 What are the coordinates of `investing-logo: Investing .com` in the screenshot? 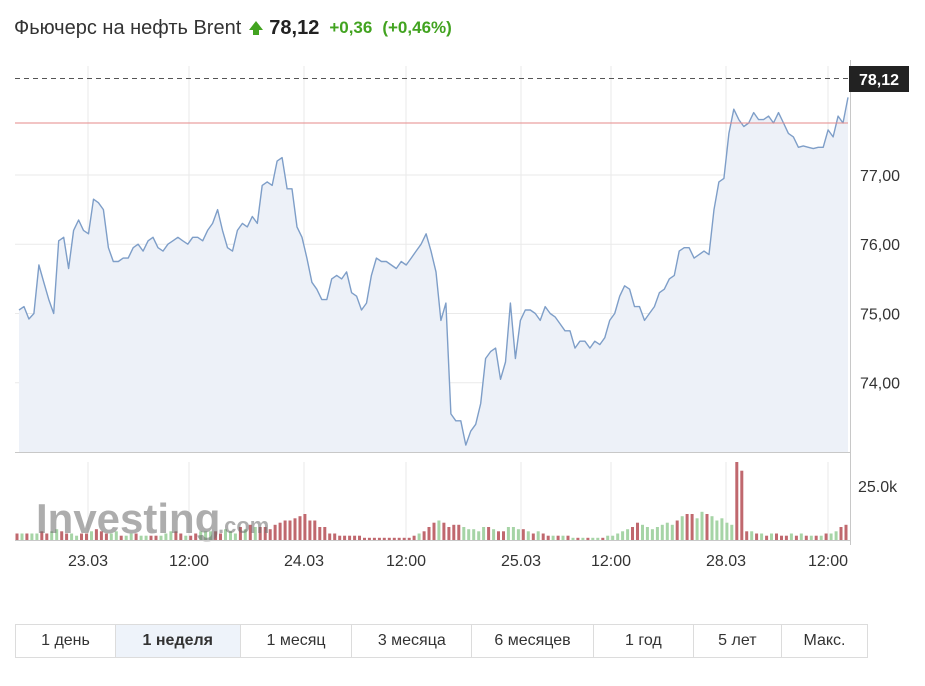 It's located at (152, 518).